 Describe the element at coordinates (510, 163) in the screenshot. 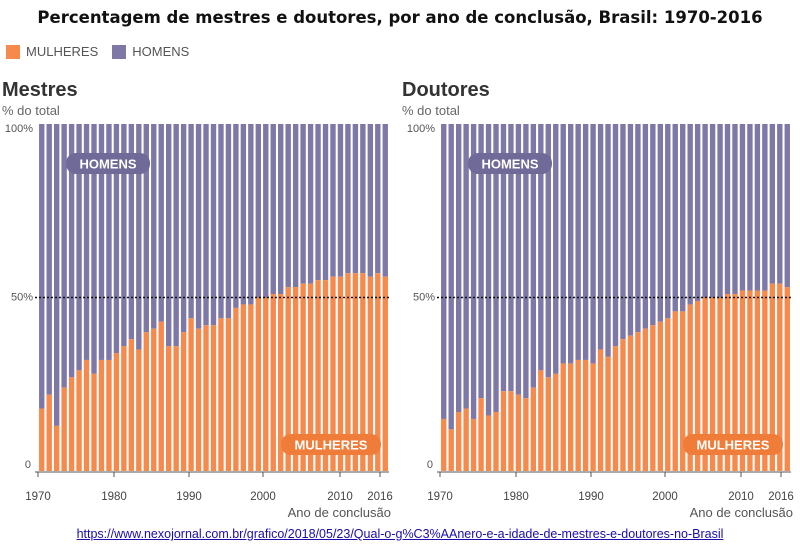

I see `label-bg-homens` at that location.